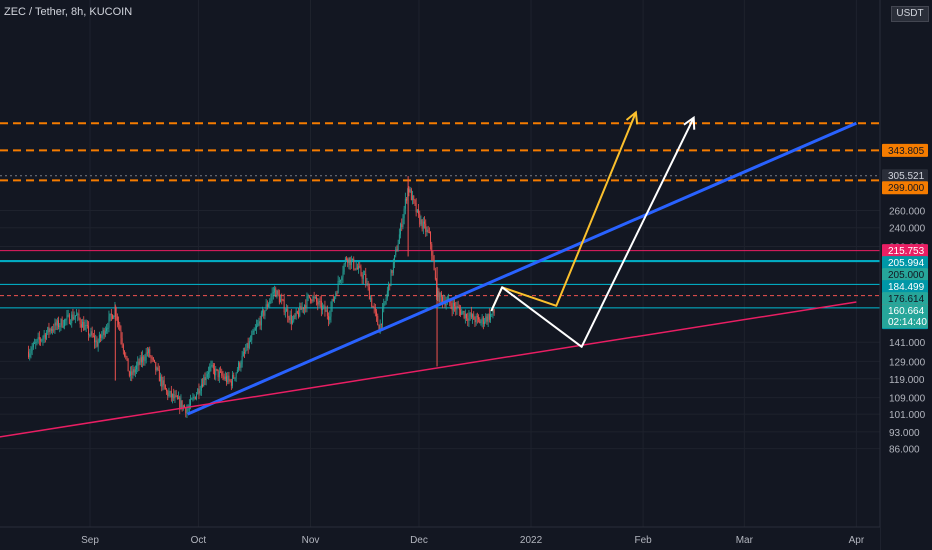 Image resolution: width=932 pixels, height=550 pixels. Describe the element at coordinates (593, 231) in the screenshot. I see `white-projection` at that location.